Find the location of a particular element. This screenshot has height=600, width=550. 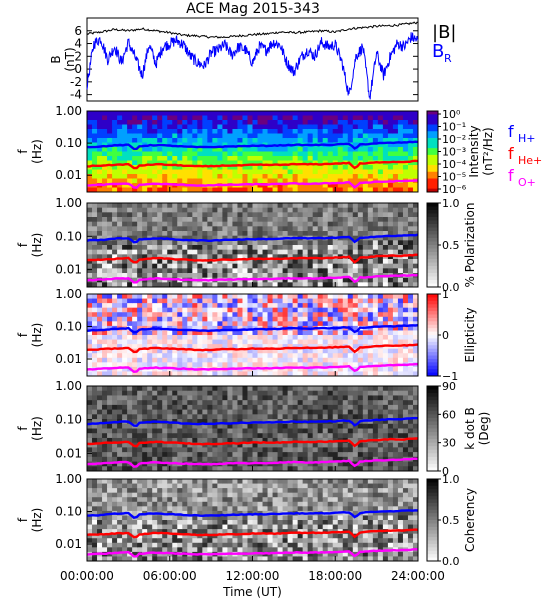

colorbar-label: Ellipticity is located at coordinates (470, 335).